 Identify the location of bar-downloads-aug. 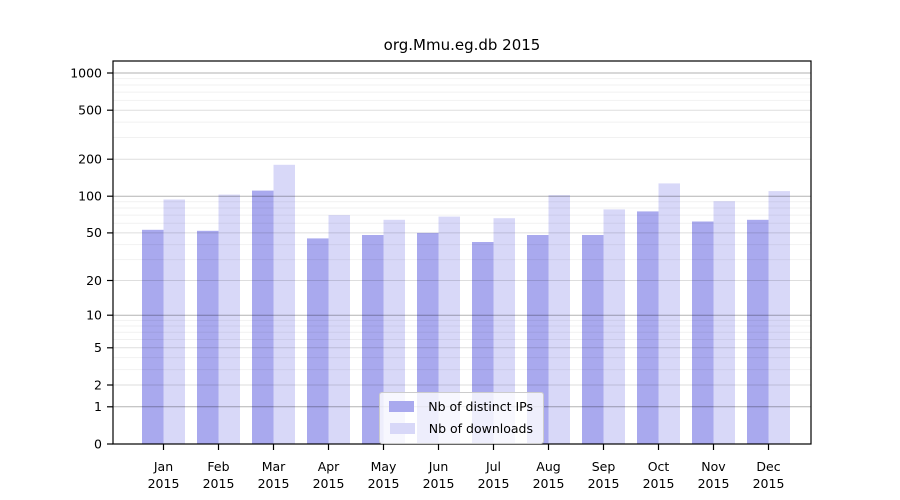
(559, 319).